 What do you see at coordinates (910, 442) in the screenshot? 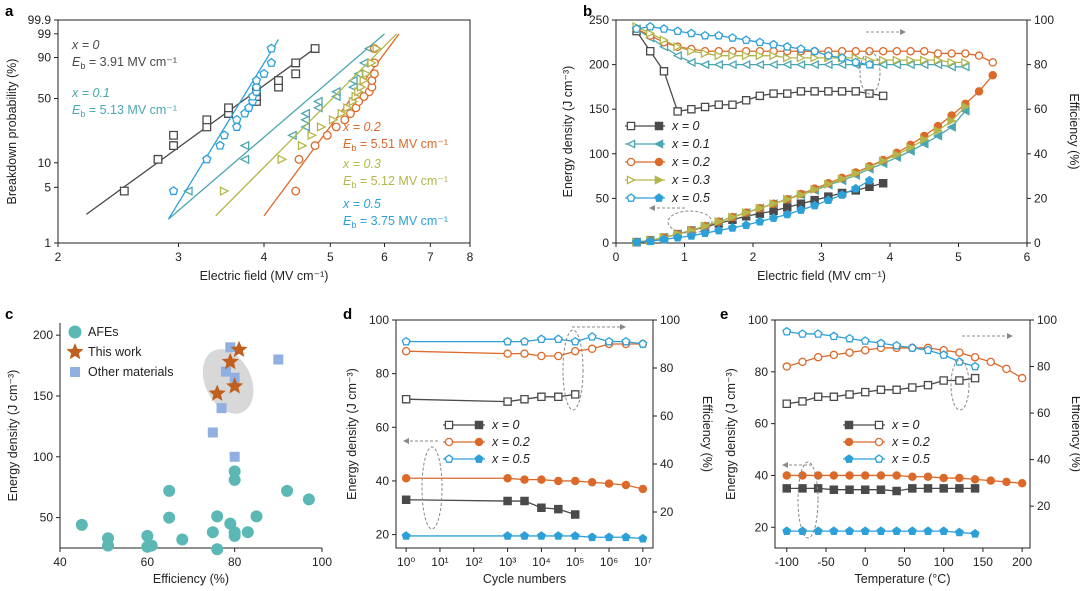
I see `legend-label: x = 0.2` at bounding box center [910, 442].